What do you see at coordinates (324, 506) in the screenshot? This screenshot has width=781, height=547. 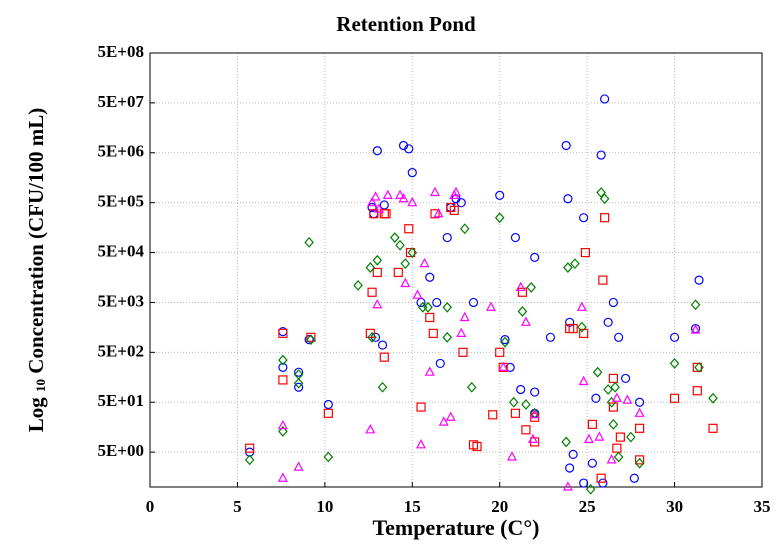 I see `x-tick-label: 10` at bounding box center [324, 506].